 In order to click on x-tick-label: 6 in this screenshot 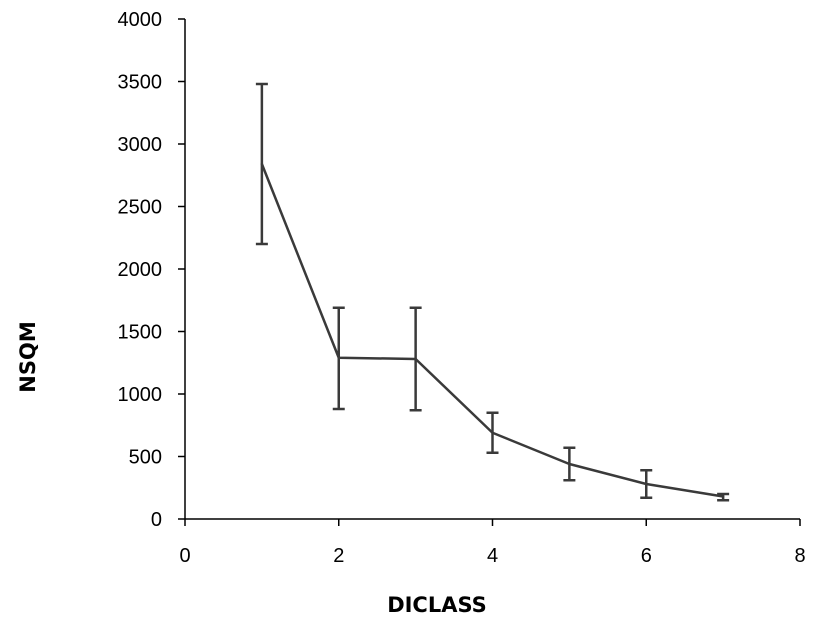, I will do `click(646, 556)`.